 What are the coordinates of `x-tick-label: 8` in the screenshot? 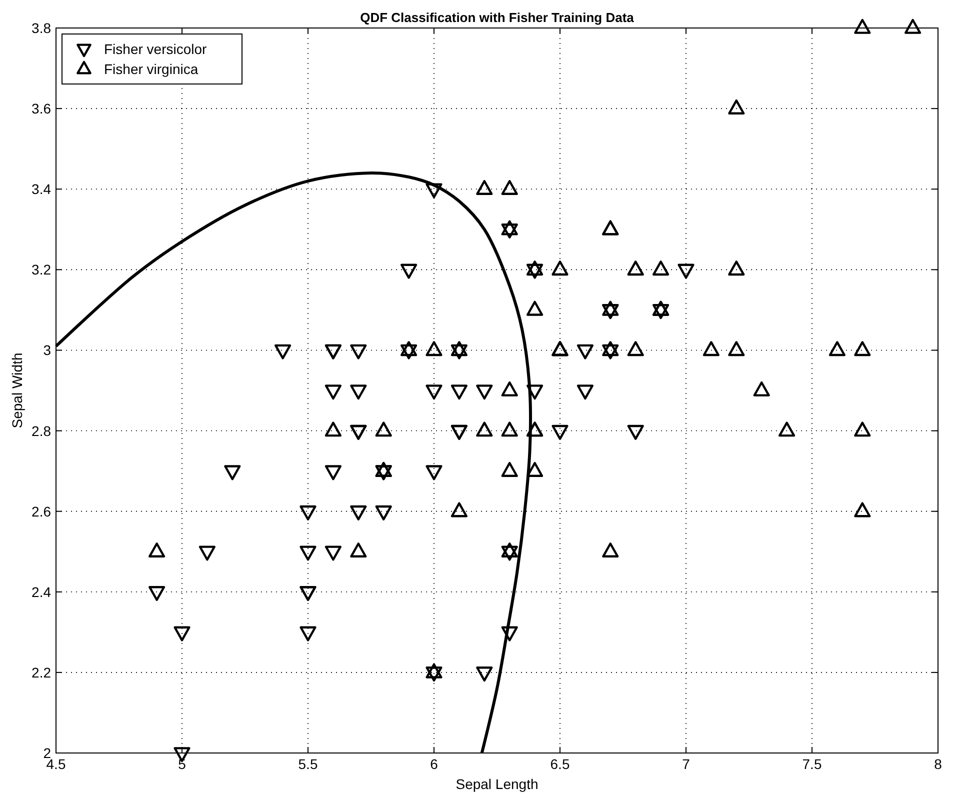 It's located at (938, 764).